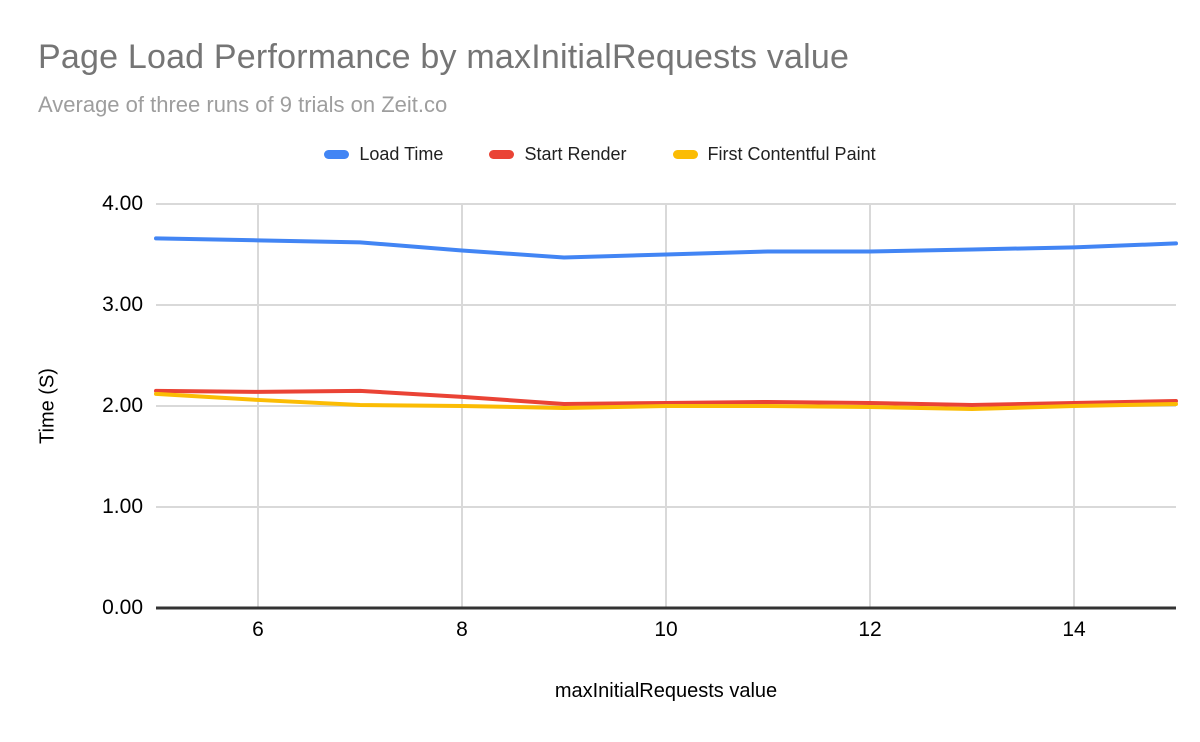 The image size is (1200, 742). I want to click on x-tick-label: 8, so click(462, 629).